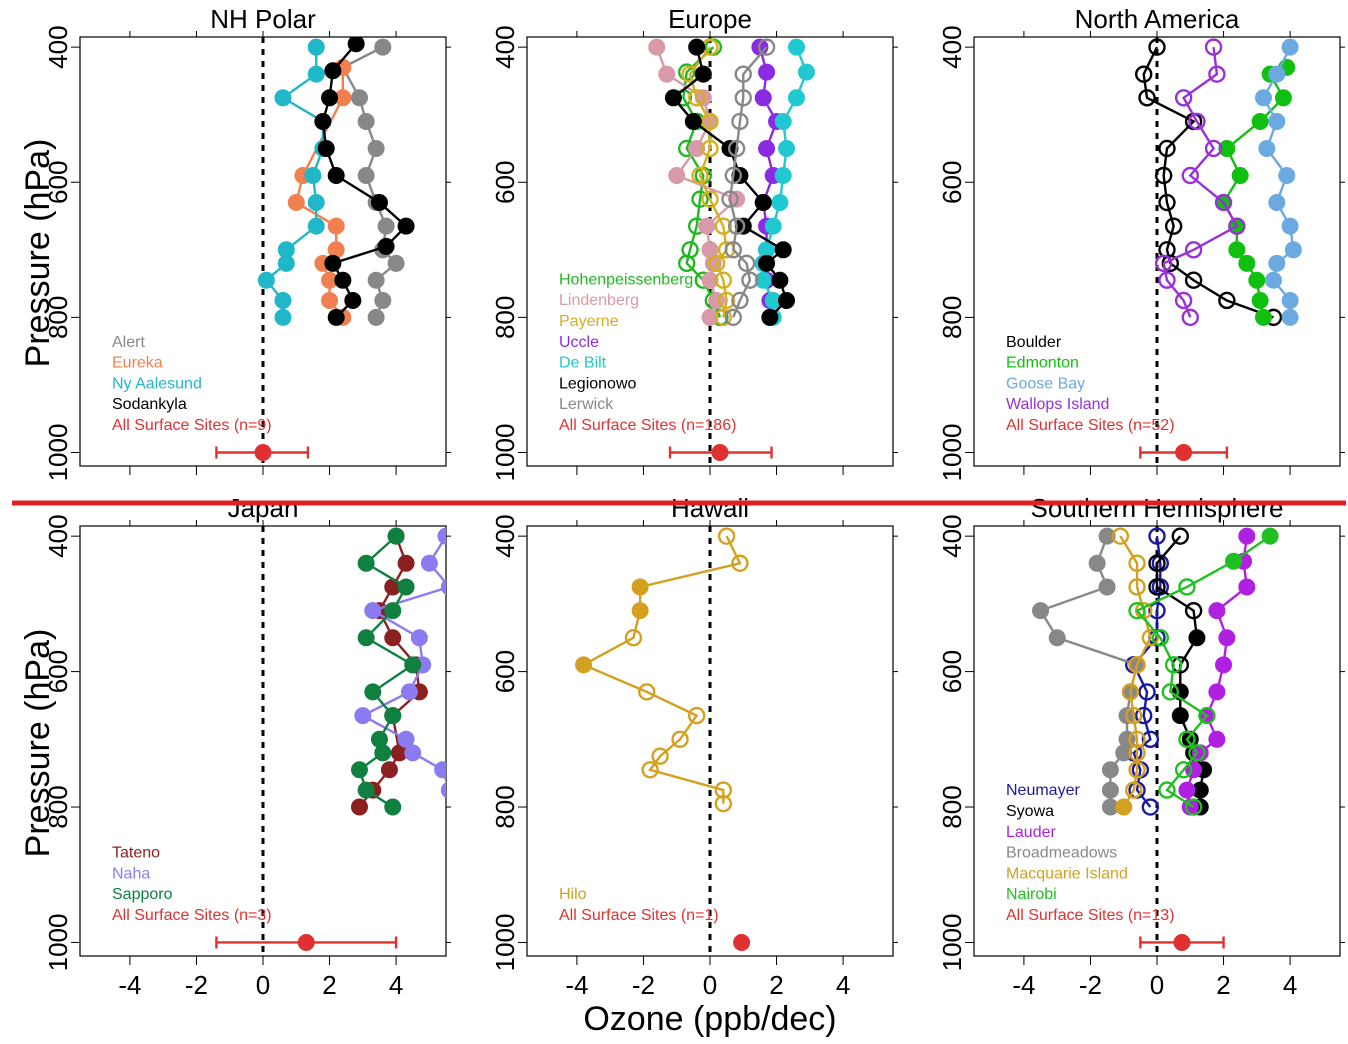 Image resolution: width=1348 pixels, height=1044 pixels. I want to click on y-tick-label: 600, so click(505, 671).